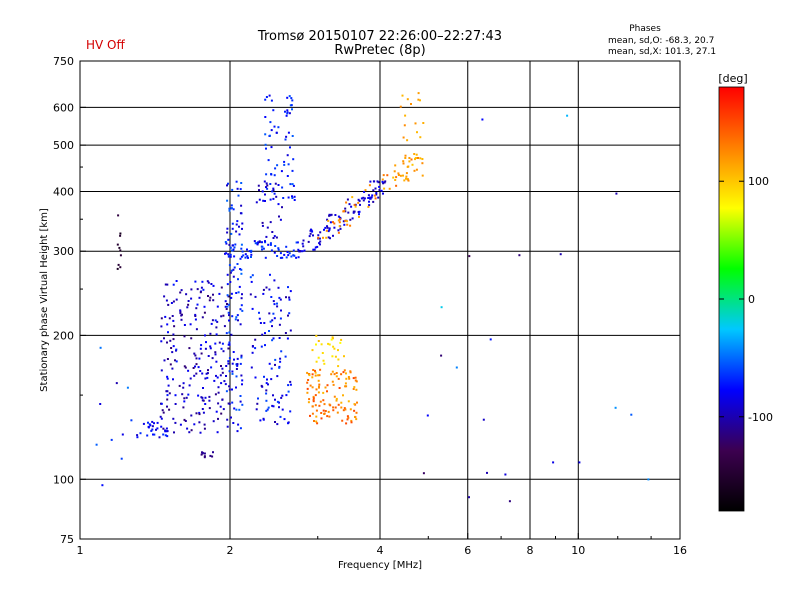 The width and height of the screenshot is (800, 600). Describe the element at coordinates (732, 78) in the screenshot. I see `colorbar-label: [deg]` at that location.